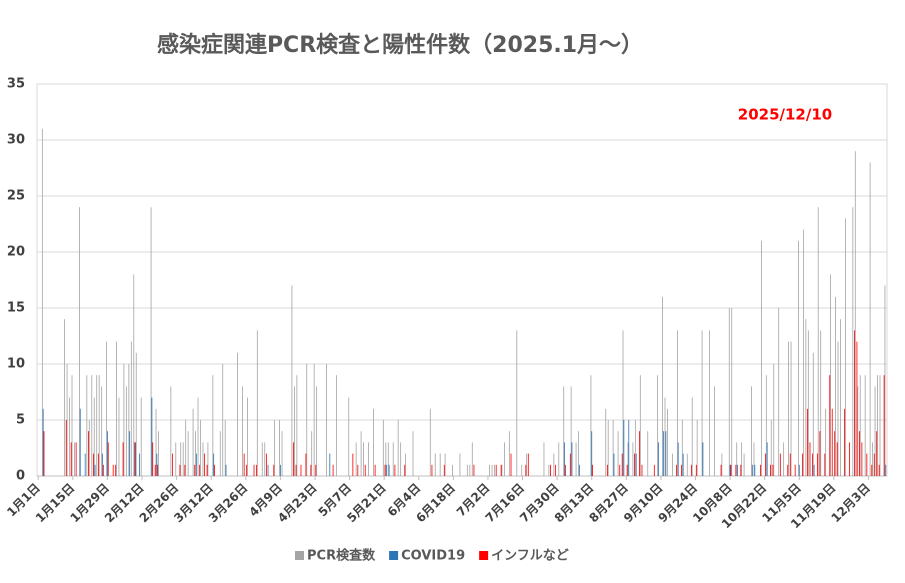 Image resolution: width=905 pixels, height=583 pixels. Describe the element at coordinates (785, 115) in the screenshot. I see `annotation: 2025/12/10` at that location.